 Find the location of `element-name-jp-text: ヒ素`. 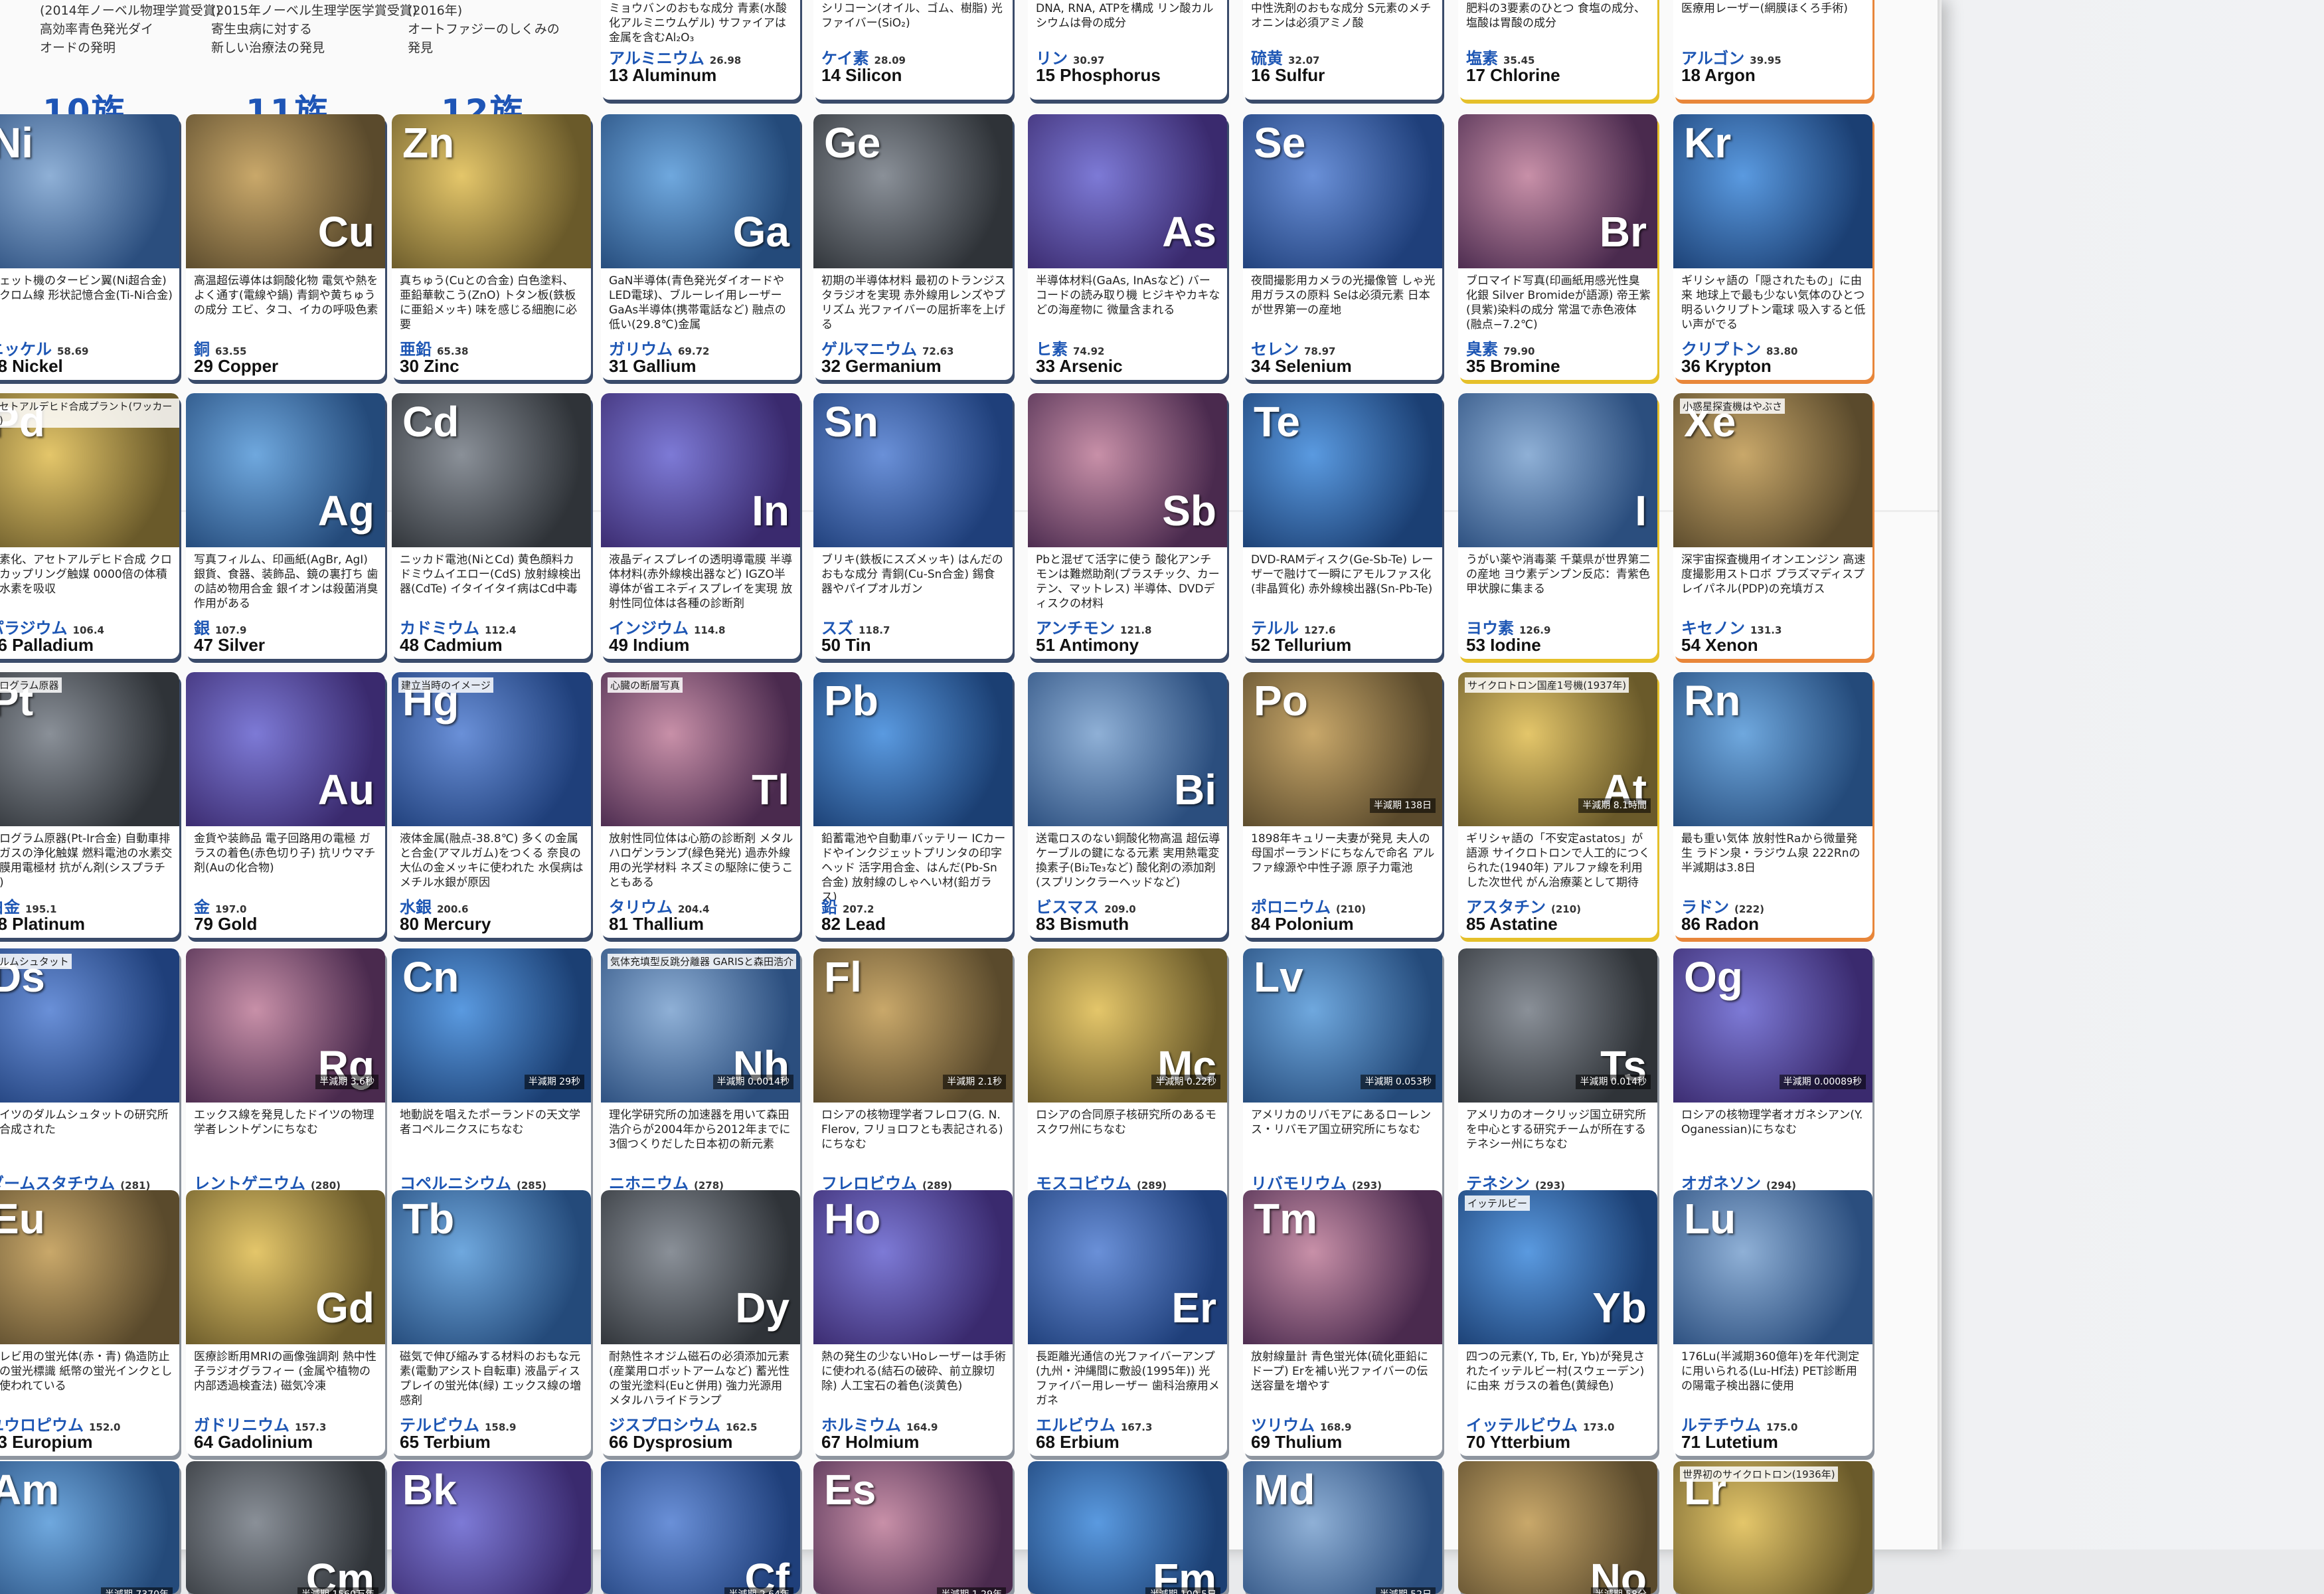

element-name-jp-text: ヒ素 is located at coordinates (1052, 349).